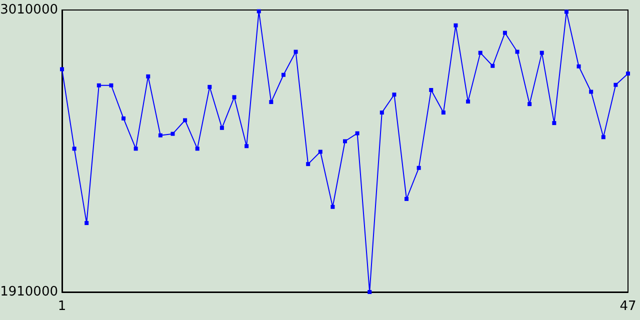 This screenshot has height=320, width=640. Describe the element at coordinates (628, 306) in the screenshot. I see `x-tick-label: 47` at that location.